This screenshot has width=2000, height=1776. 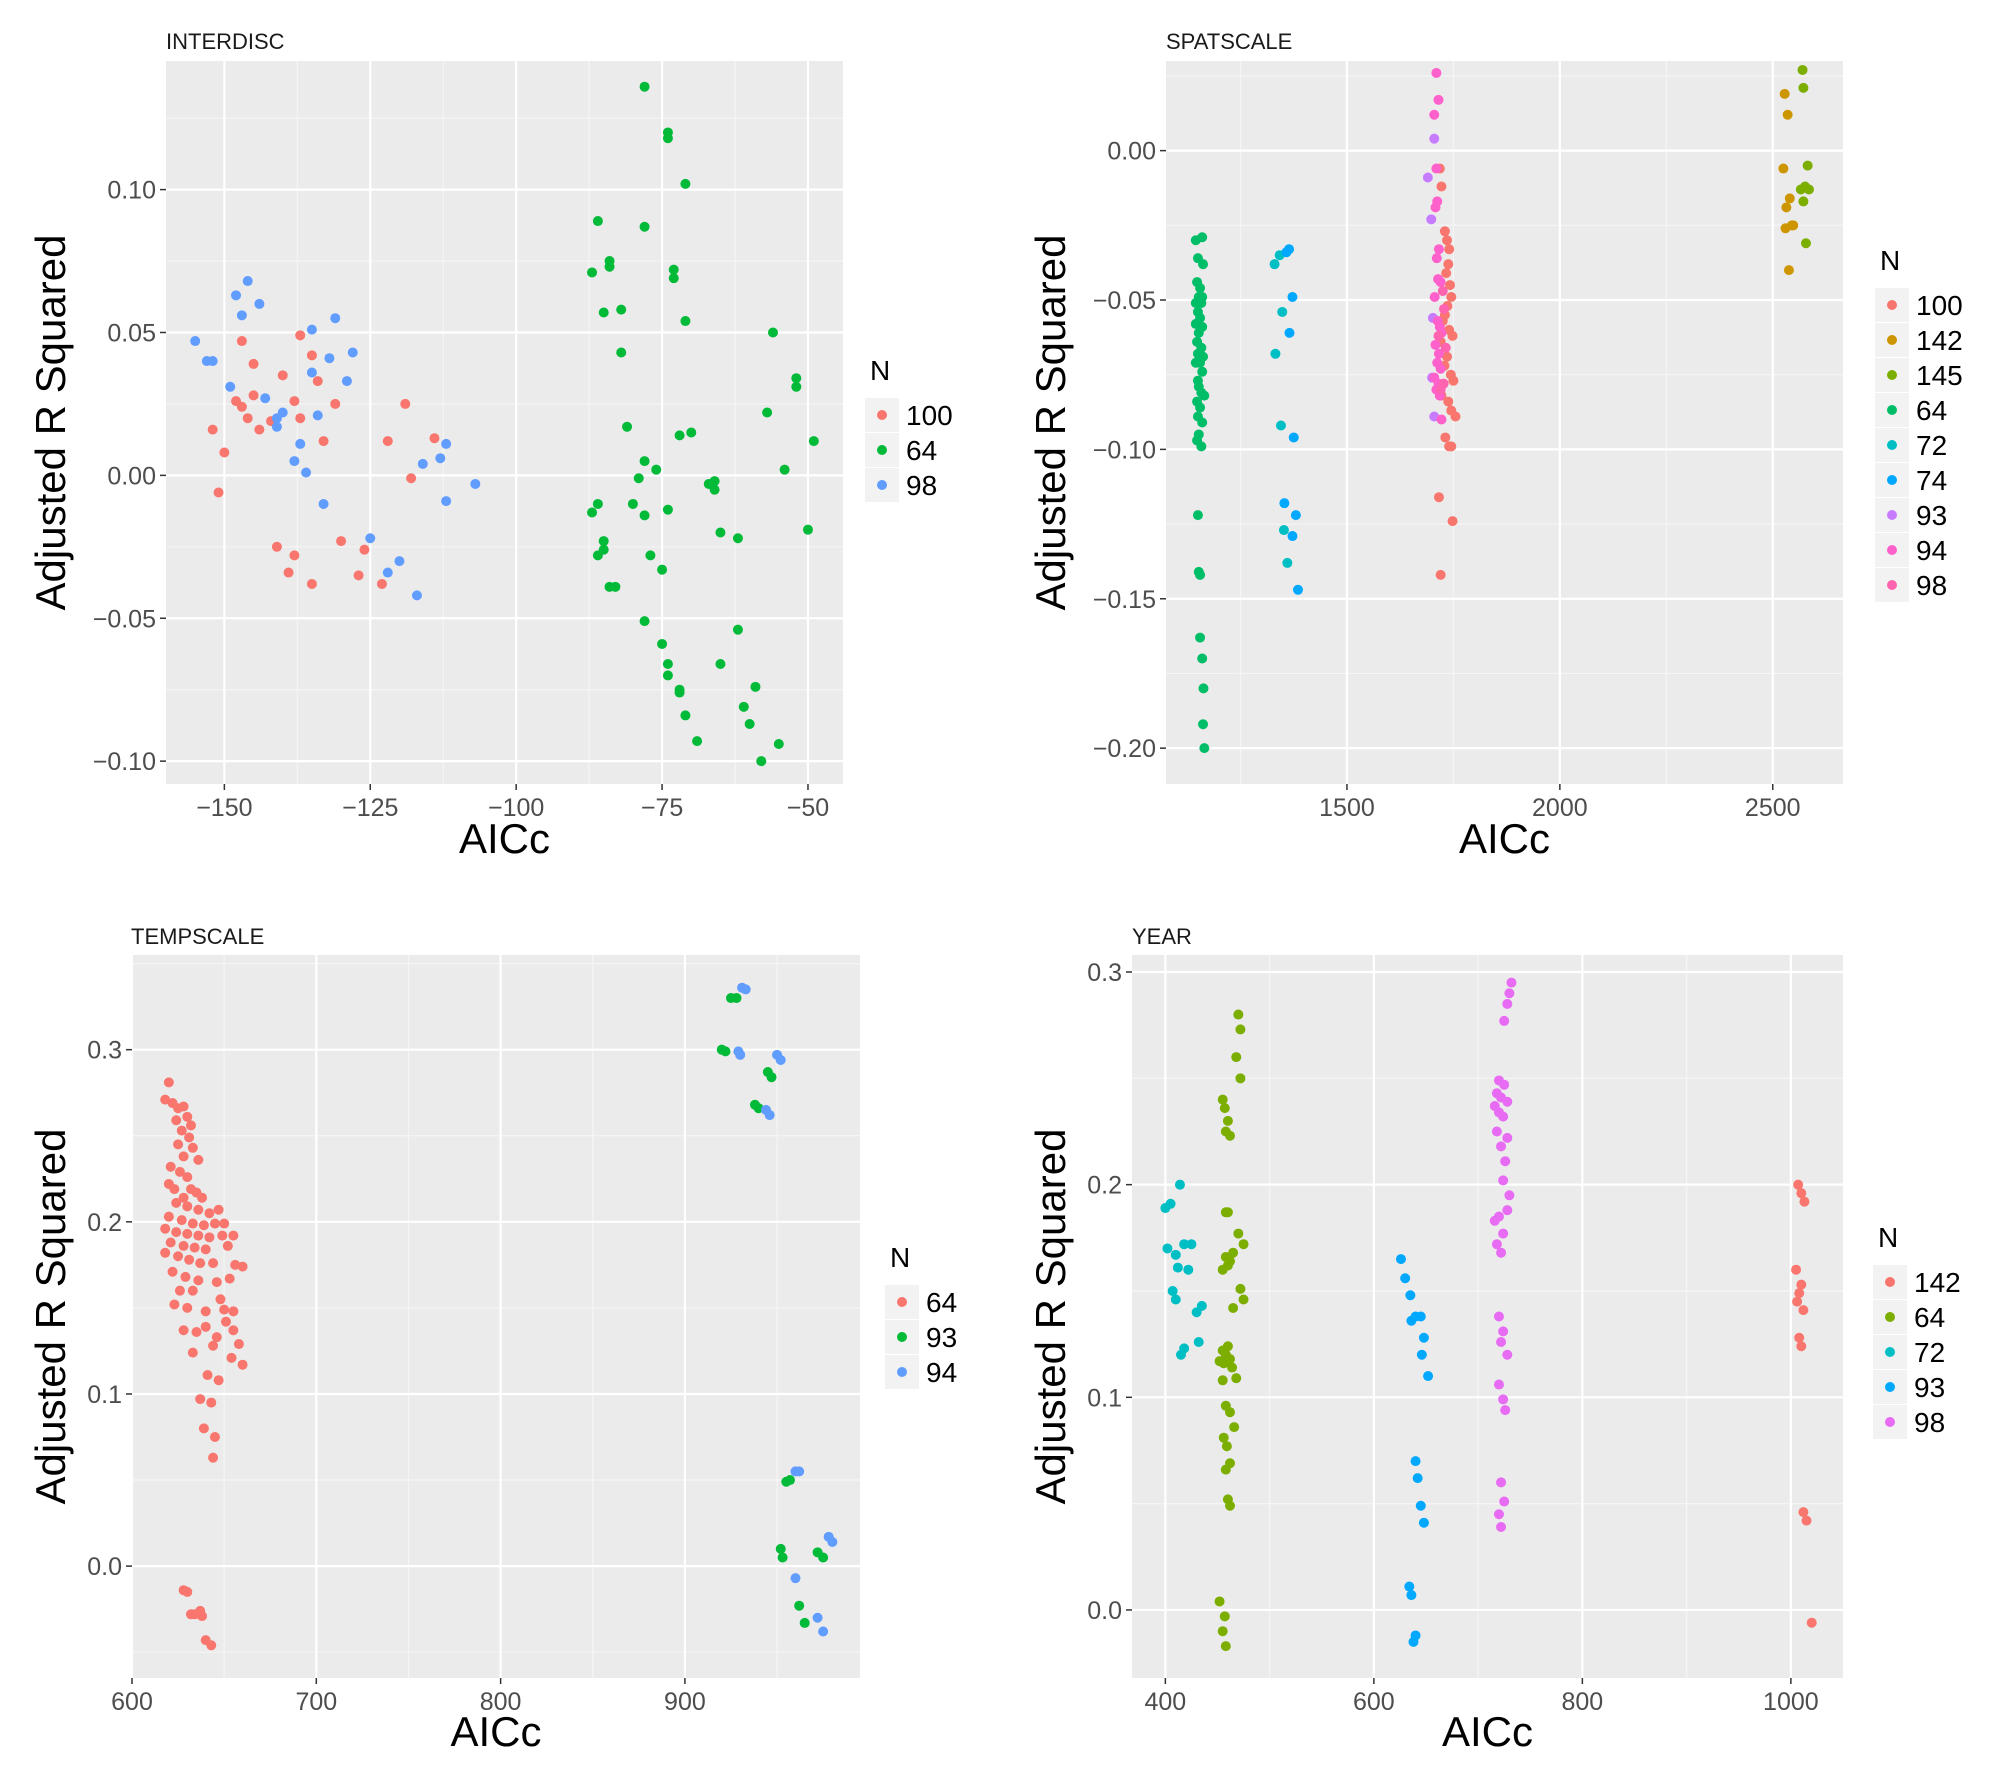 I want to click on y-tick-label: −0.10, so click(x=1124, y=450).